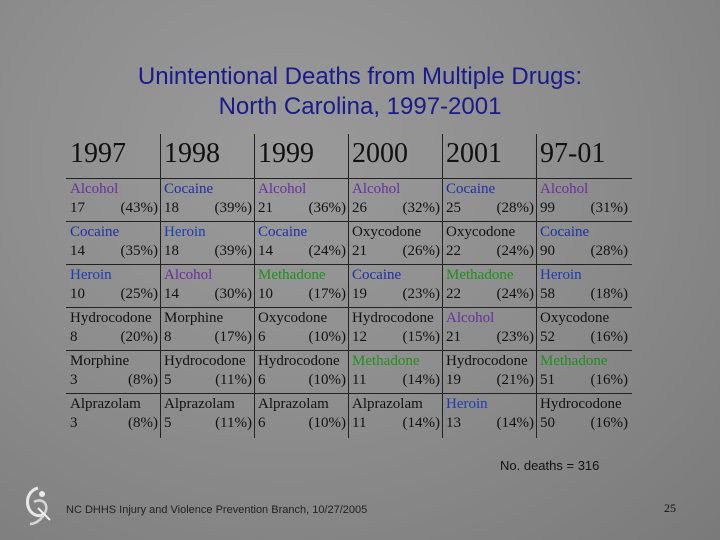  What do you see at coordinates (396, 373) in the screenshot?
I see `table-cell: Methadone 11 (14%)` at bounding box center [396, 373].